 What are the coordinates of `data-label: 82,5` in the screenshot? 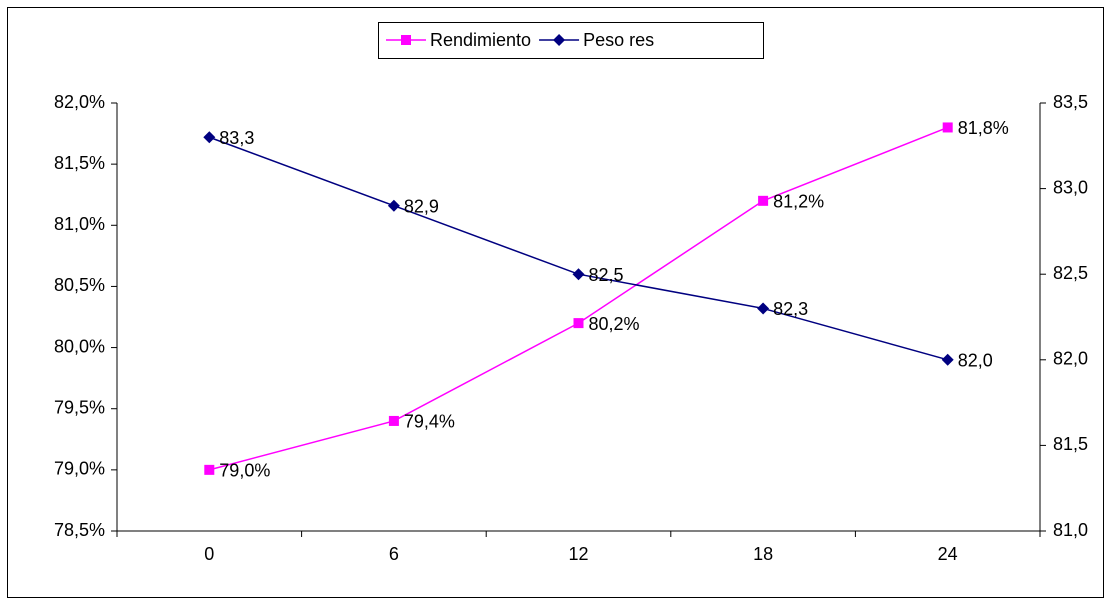 It's located at (606, 275).